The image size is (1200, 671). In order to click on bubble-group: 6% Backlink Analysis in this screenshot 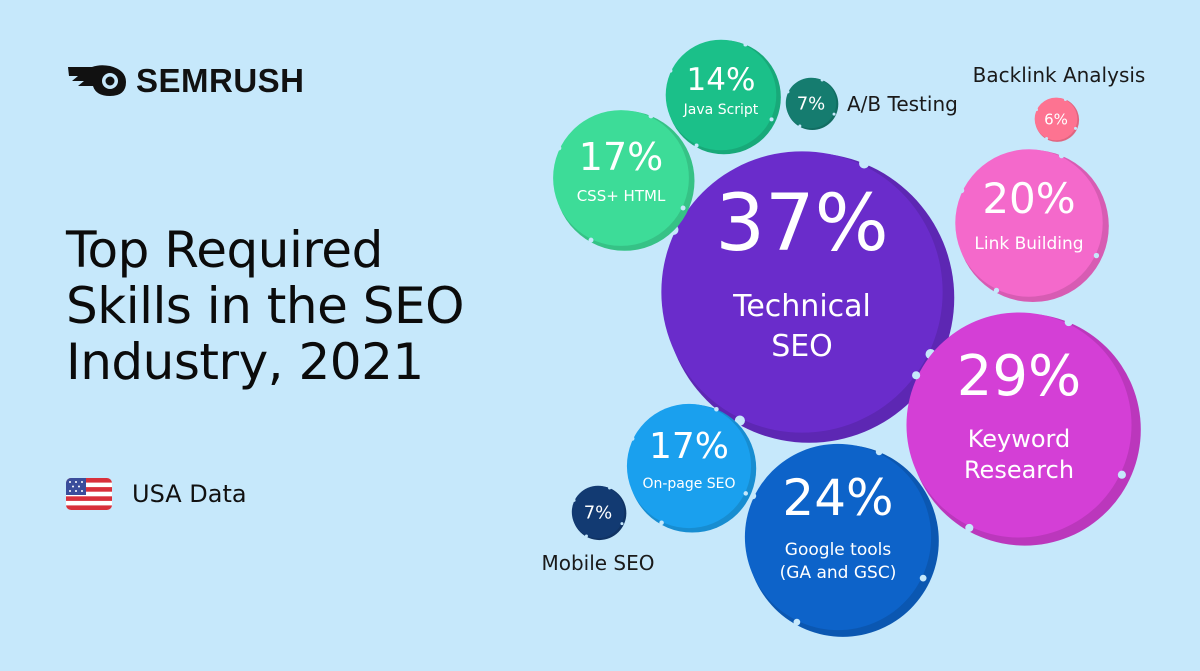, I will do `click(1059, 102)`.